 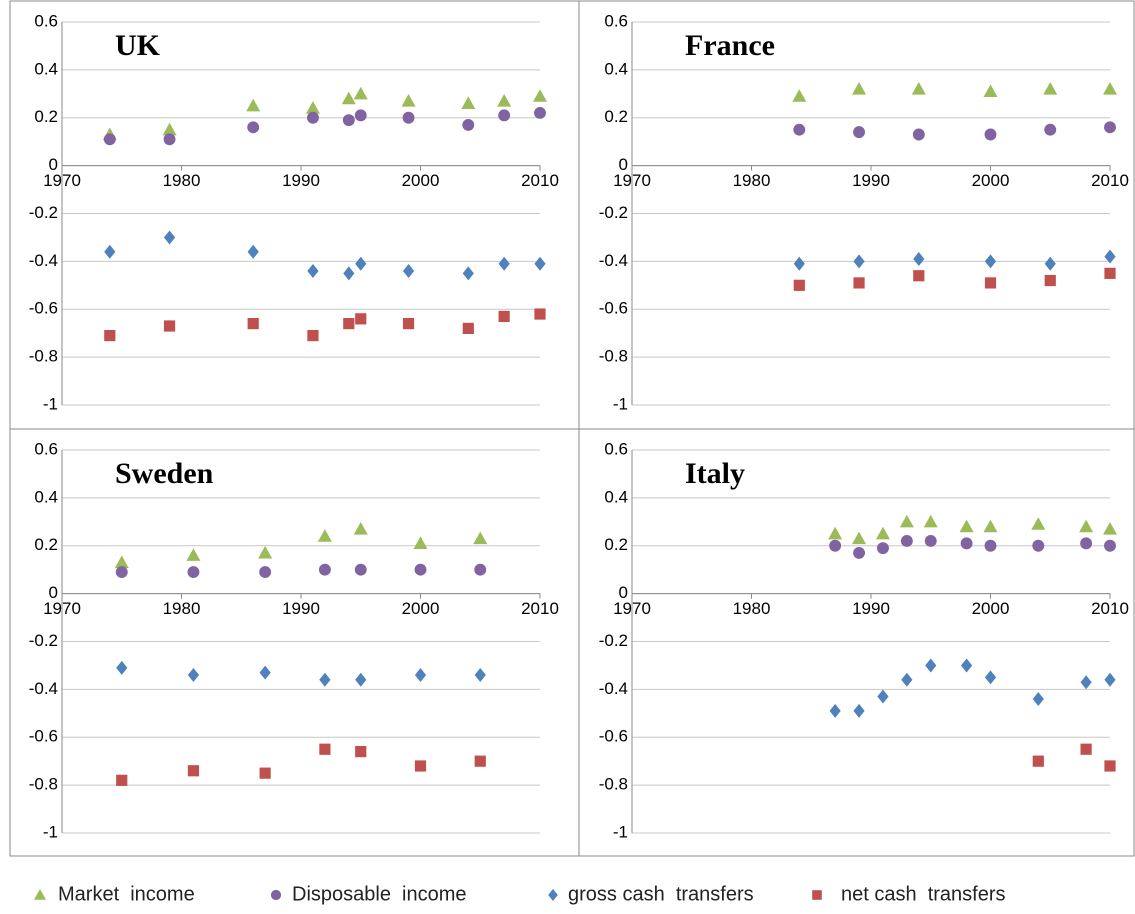 I want to click on legend-label: gross cash transfers, so click(x=661, y=894).